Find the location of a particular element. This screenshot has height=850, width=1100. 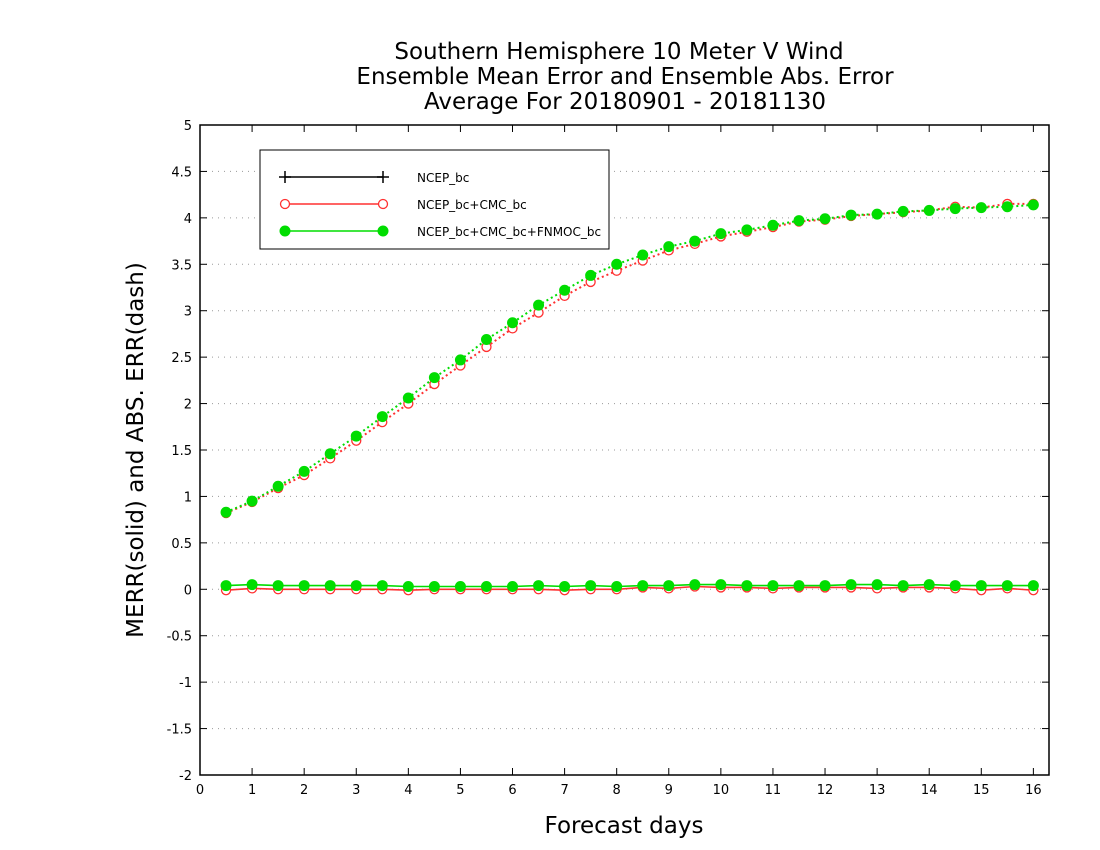

x-tick-label: 0 is located at coordinates (200, 790).